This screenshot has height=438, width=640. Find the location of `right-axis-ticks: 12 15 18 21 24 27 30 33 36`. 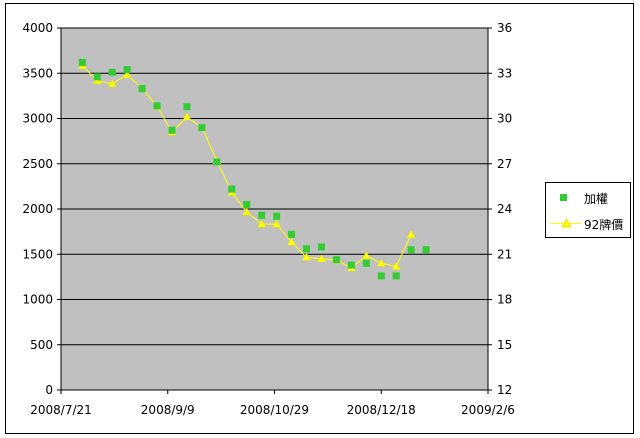

right-axis-ticks: 12 15 18 21 24 27 30 33 36 is located at coordinates (500, 209).